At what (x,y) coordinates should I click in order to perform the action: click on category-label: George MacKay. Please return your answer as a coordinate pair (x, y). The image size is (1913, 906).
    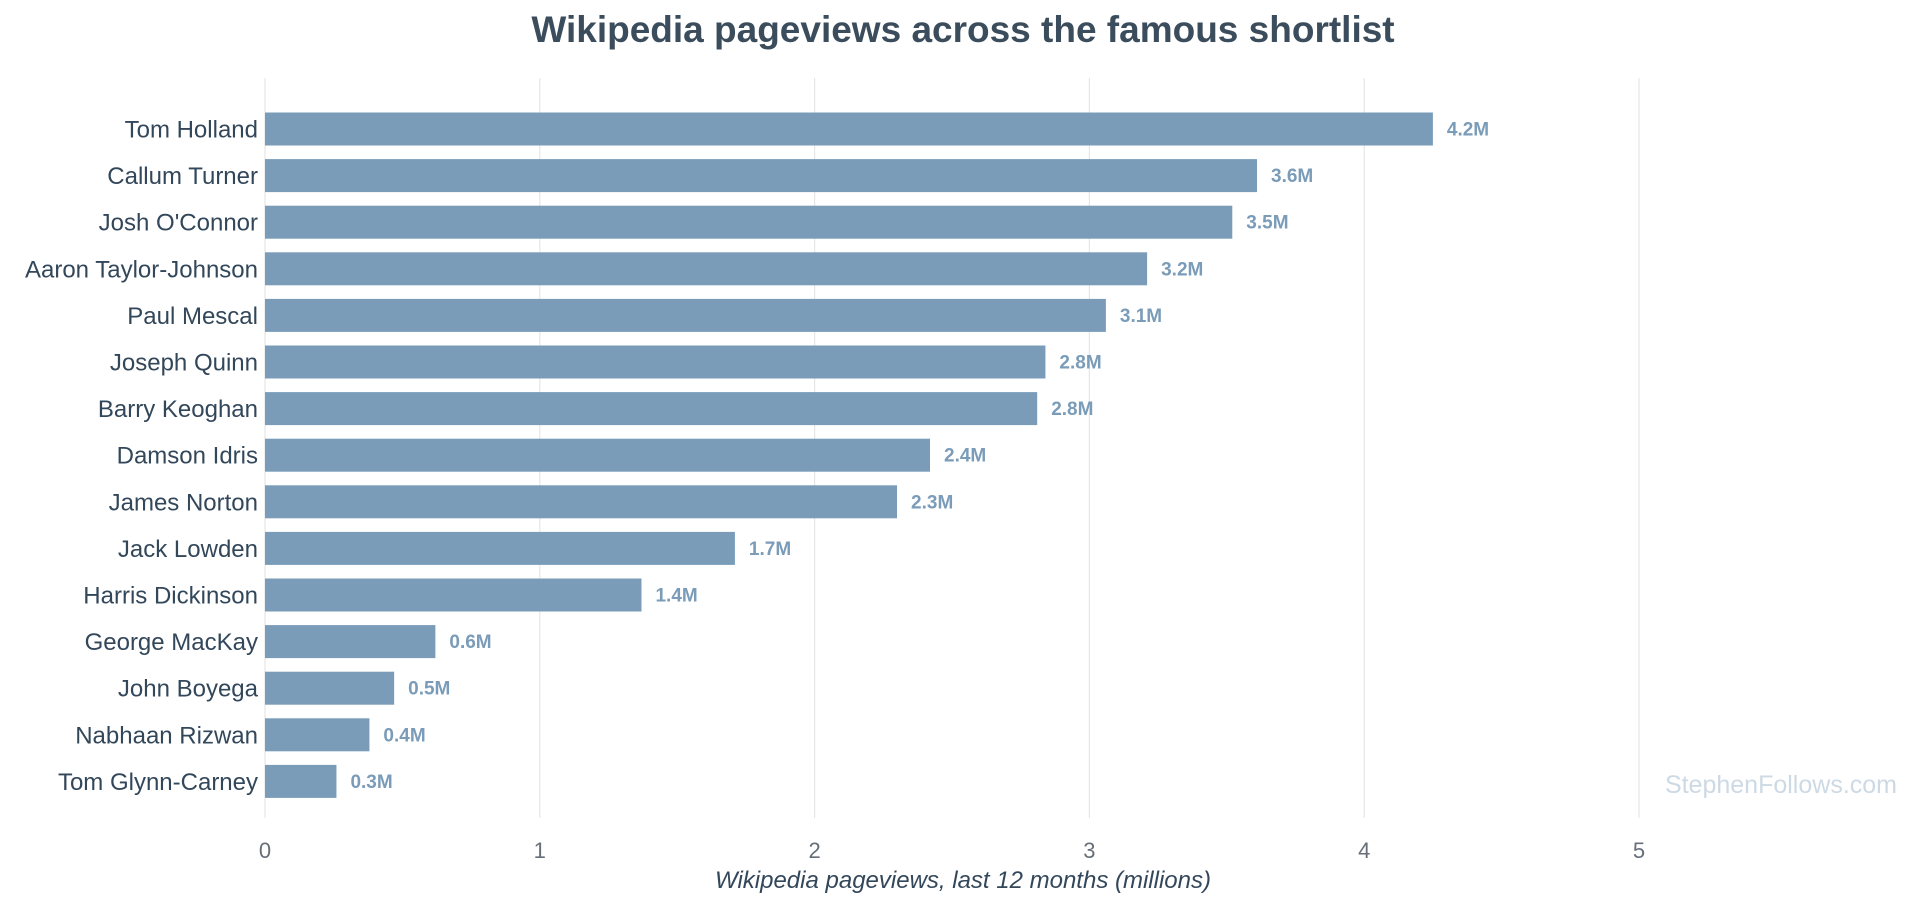
    Looking at the image, I should click on (171, 642).